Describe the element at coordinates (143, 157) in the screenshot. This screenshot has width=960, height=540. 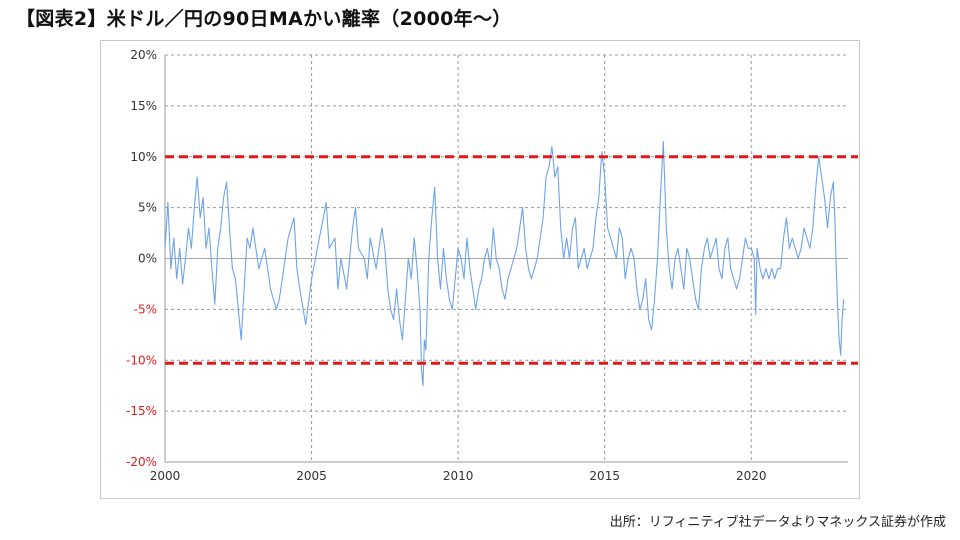
I see `y-tick-label: 10%` at that location.